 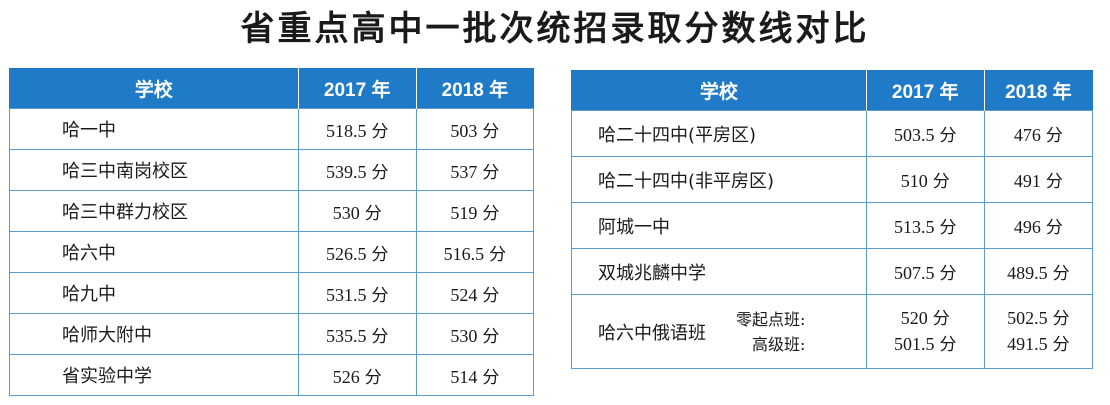 What do you see at coordinates (1027, 227) in the screenshot?
I see `score-value: 496` at bounding box center [1027, 227].